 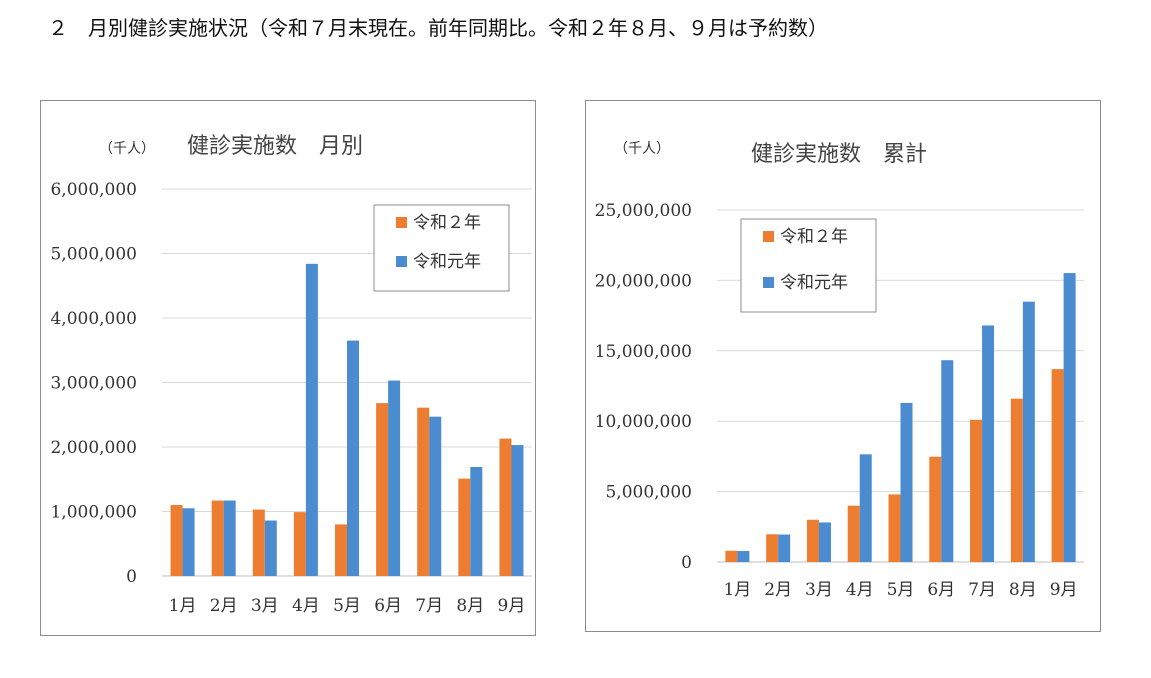 I want to click on y-tick-label: 20,000,000, so click(x=643, y=281).